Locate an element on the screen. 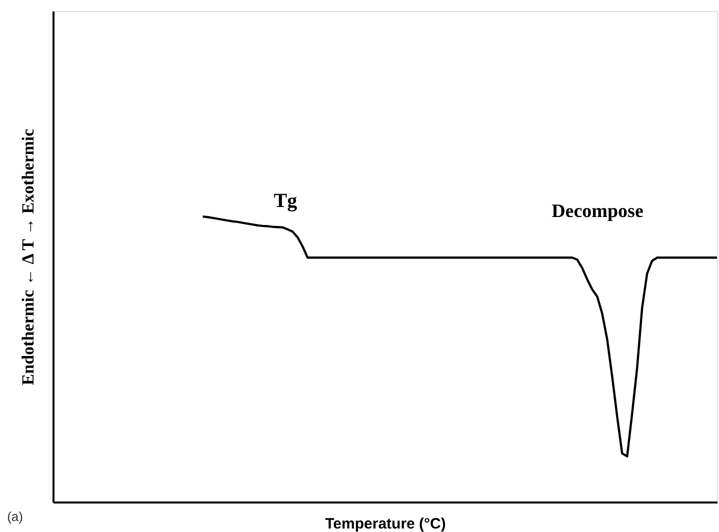 This screenshot has height=532, width=719. text: (a) is located at coordinates (15, 516).